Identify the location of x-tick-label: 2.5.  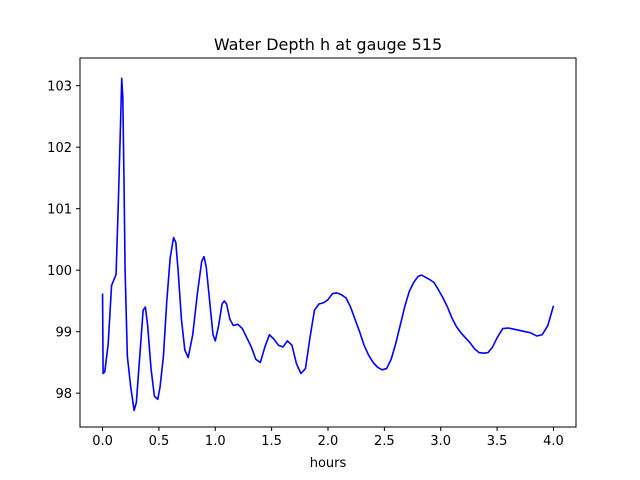
(384, 441).